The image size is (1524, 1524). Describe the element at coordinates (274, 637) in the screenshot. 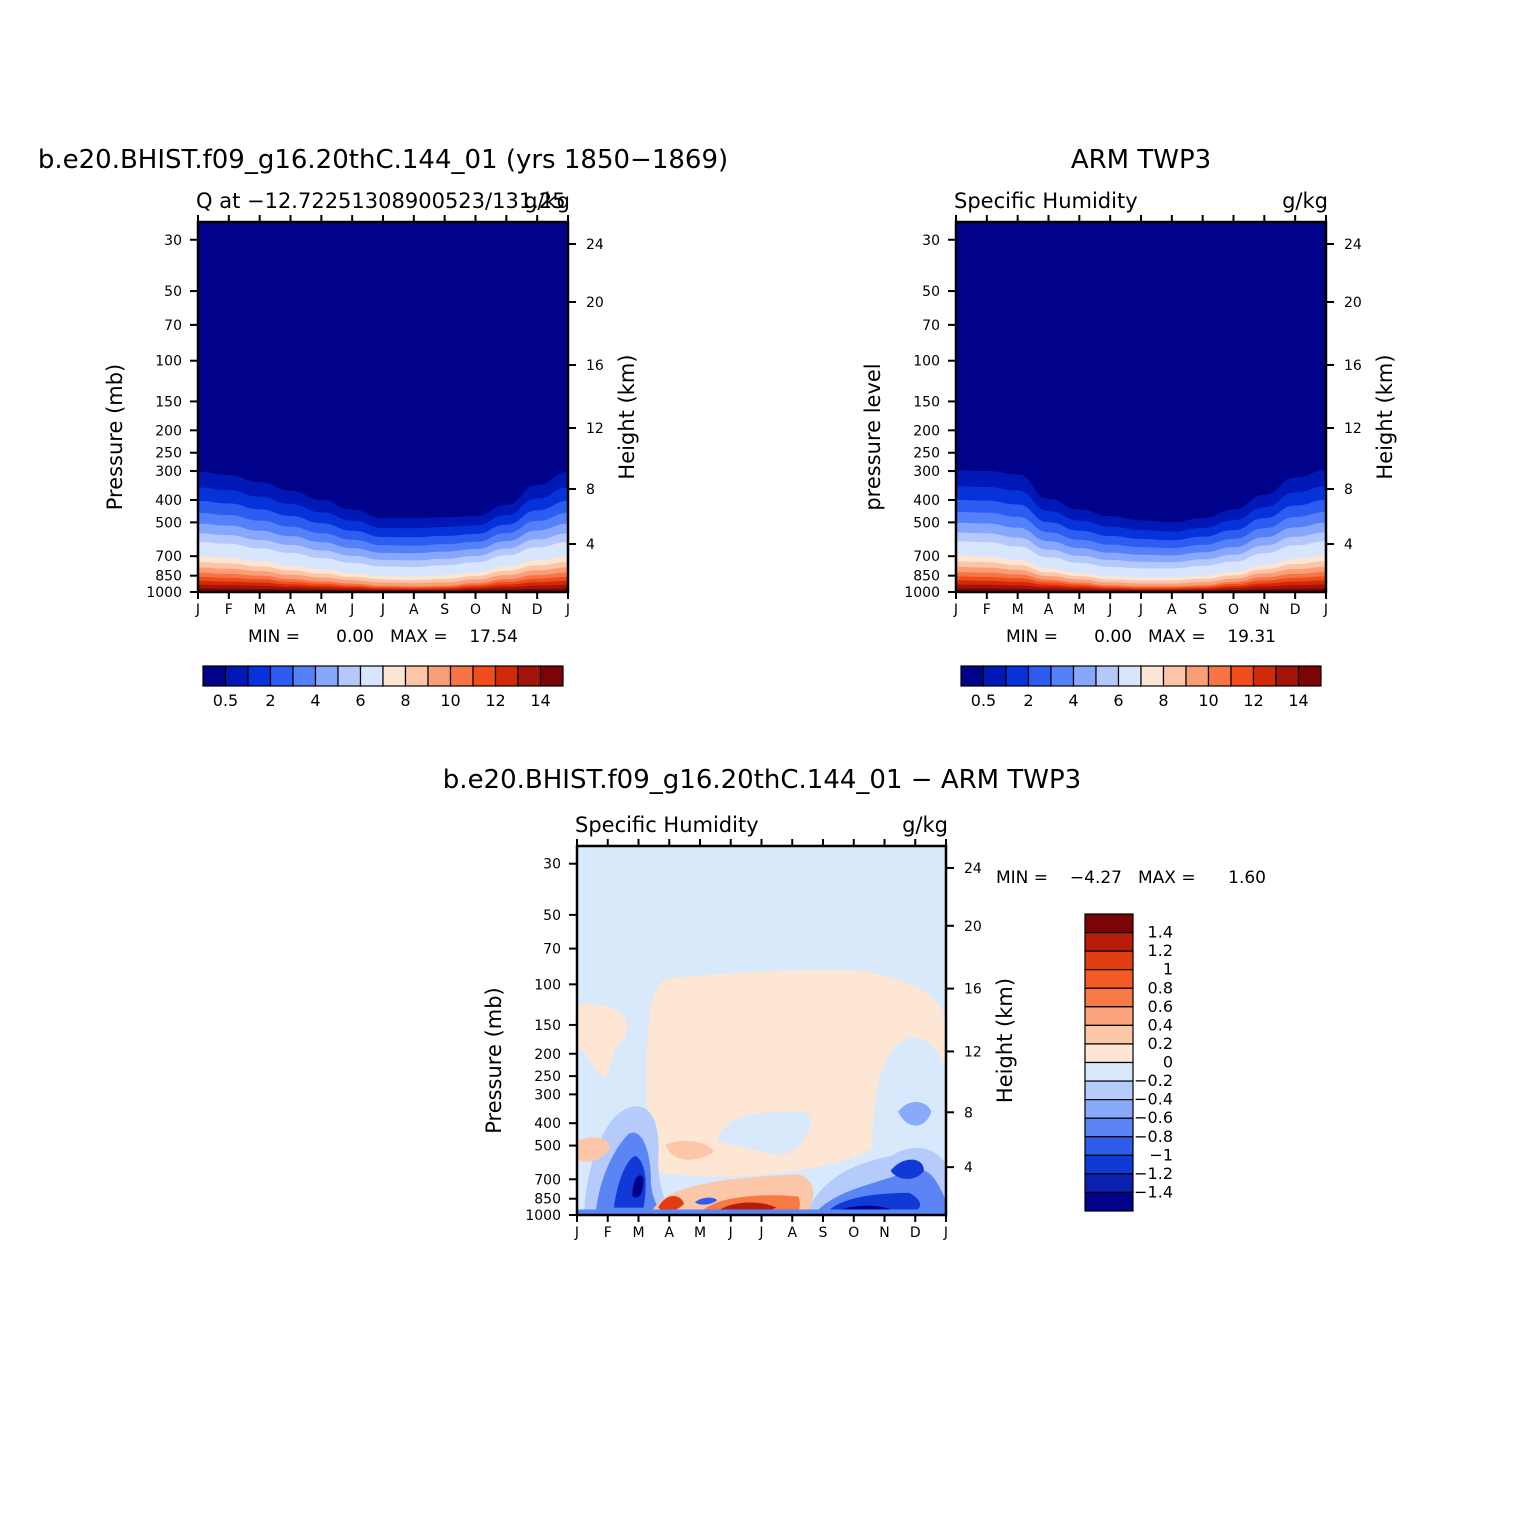

I see `min-label: MIN =` at that location.